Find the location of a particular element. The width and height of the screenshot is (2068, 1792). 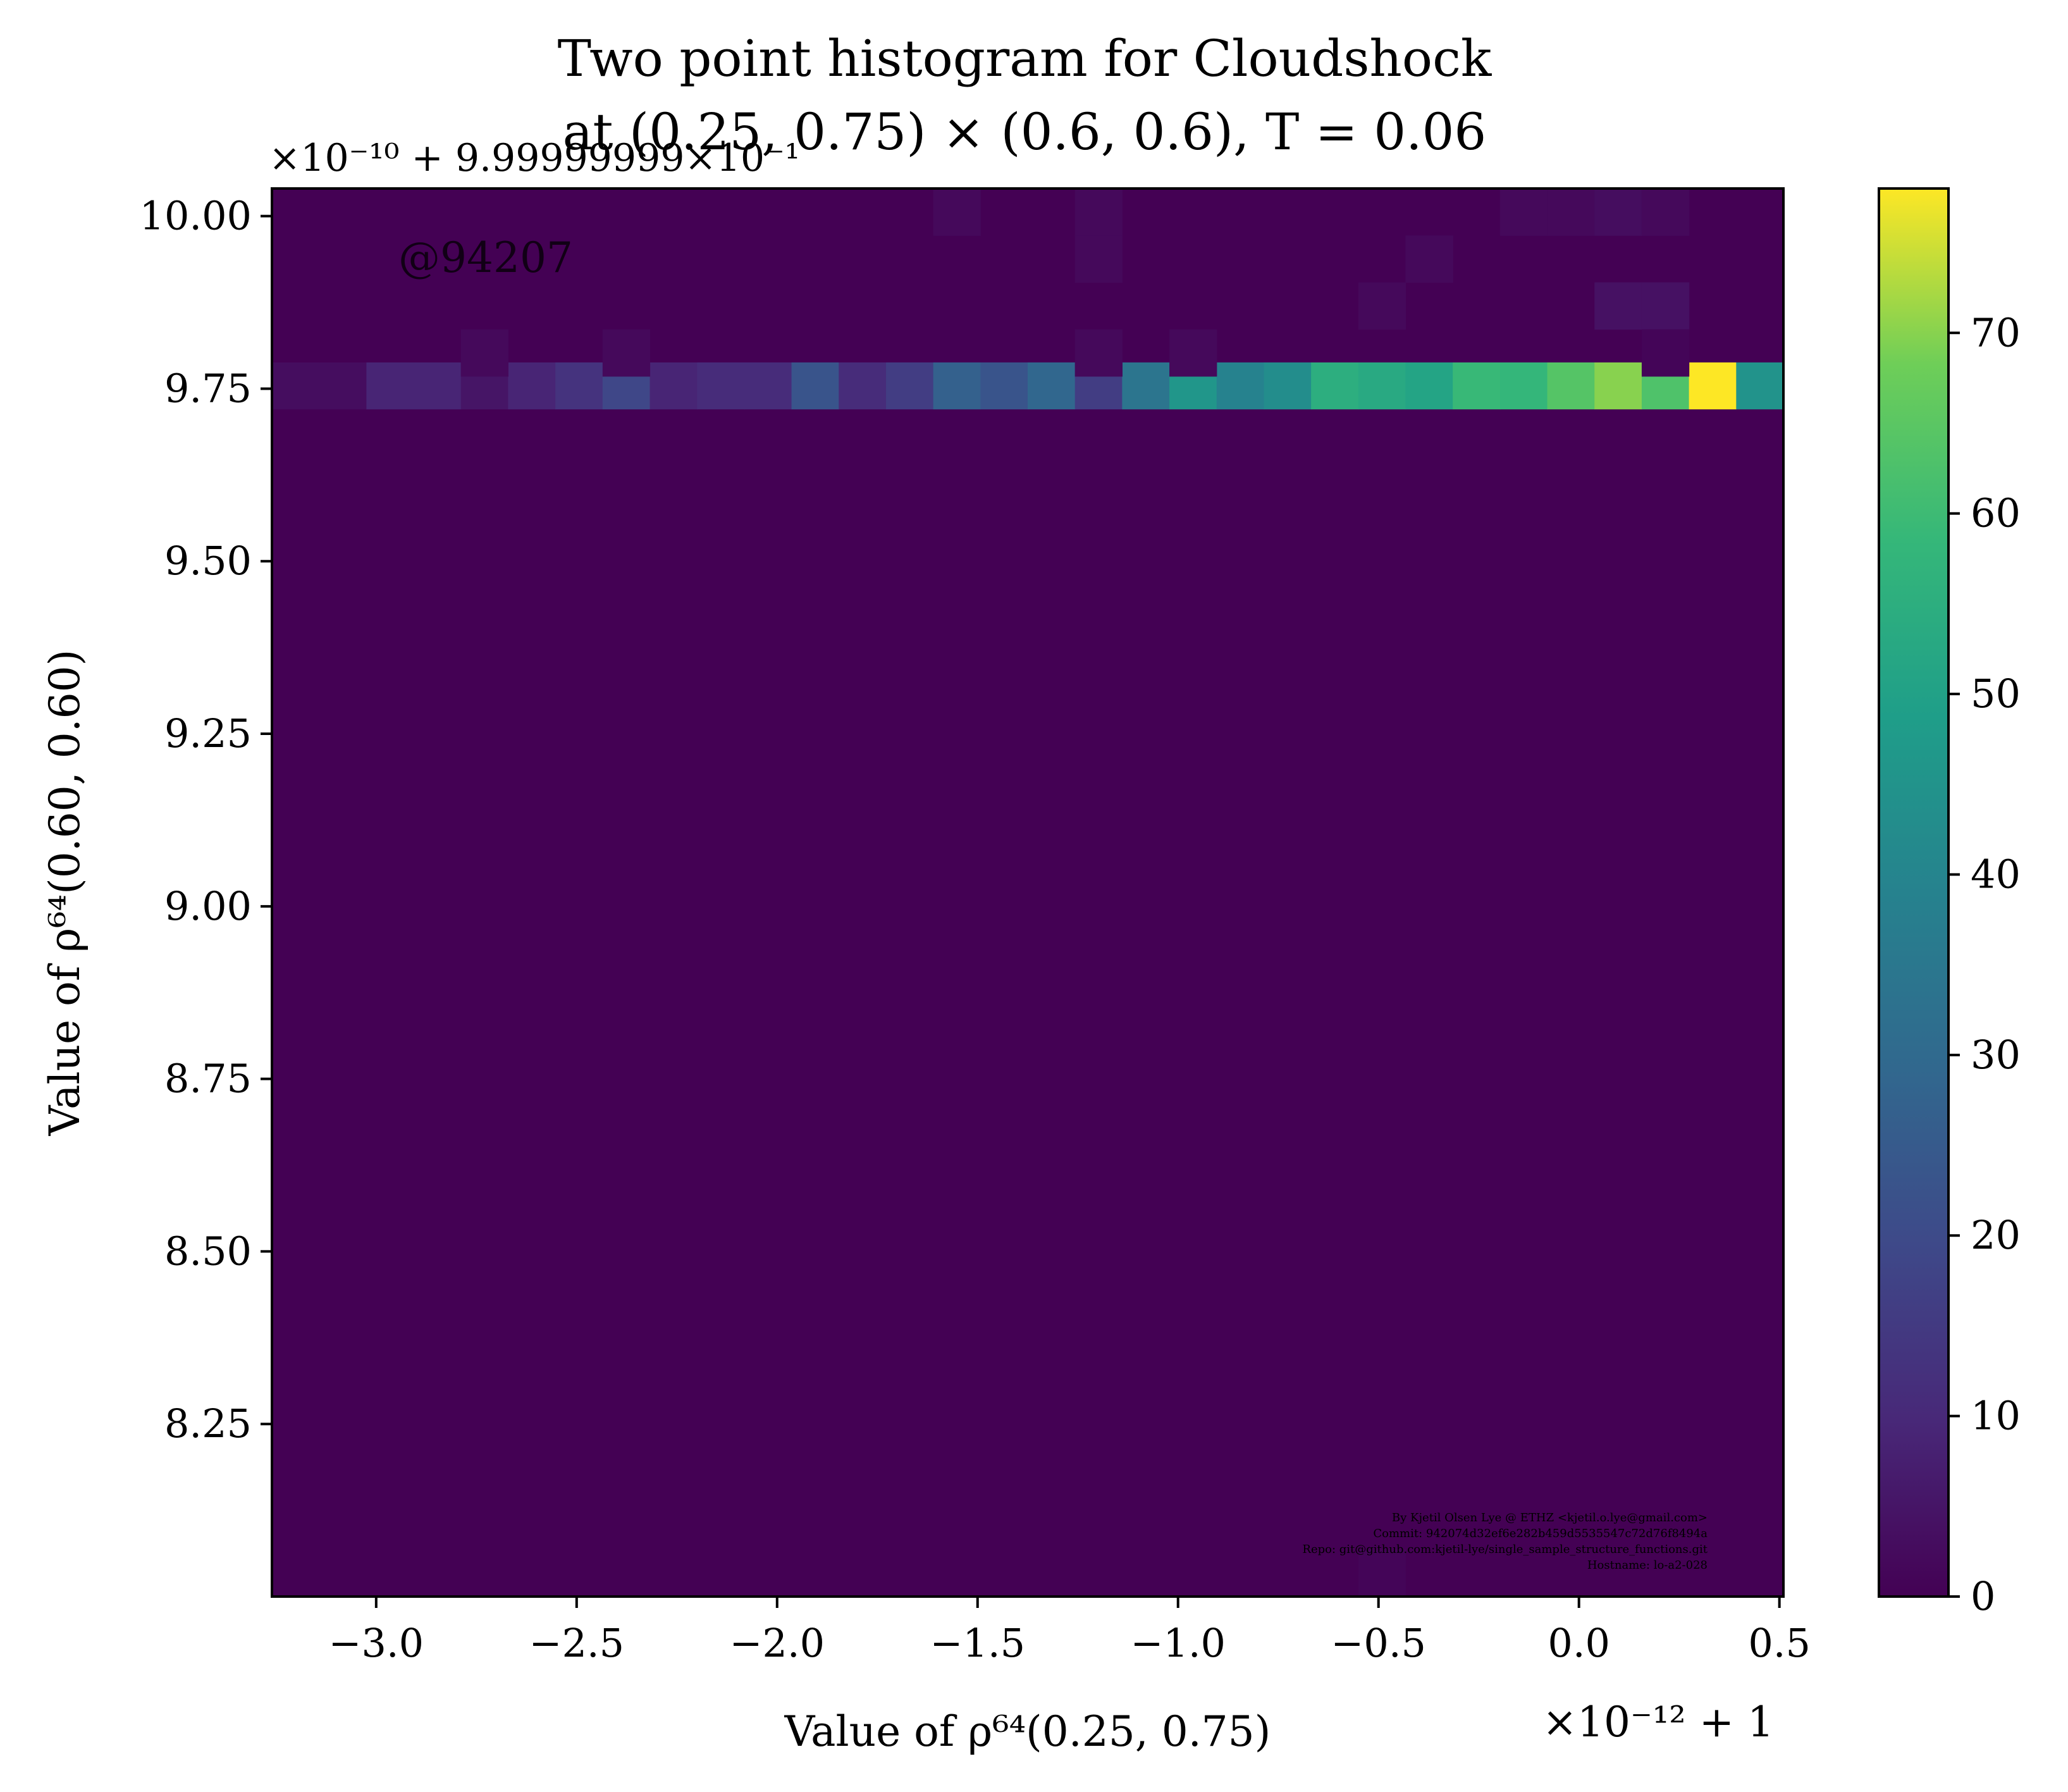

y-tick-label: 9.75 is located at coordinates (208, 388).